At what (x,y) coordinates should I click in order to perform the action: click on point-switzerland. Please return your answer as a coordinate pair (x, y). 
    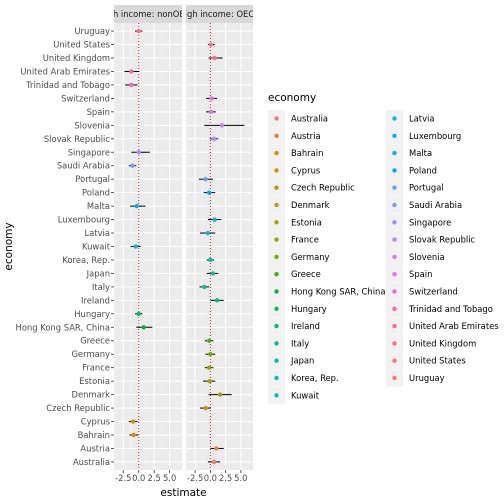
    Looking at the image, I should click on (211, 98).